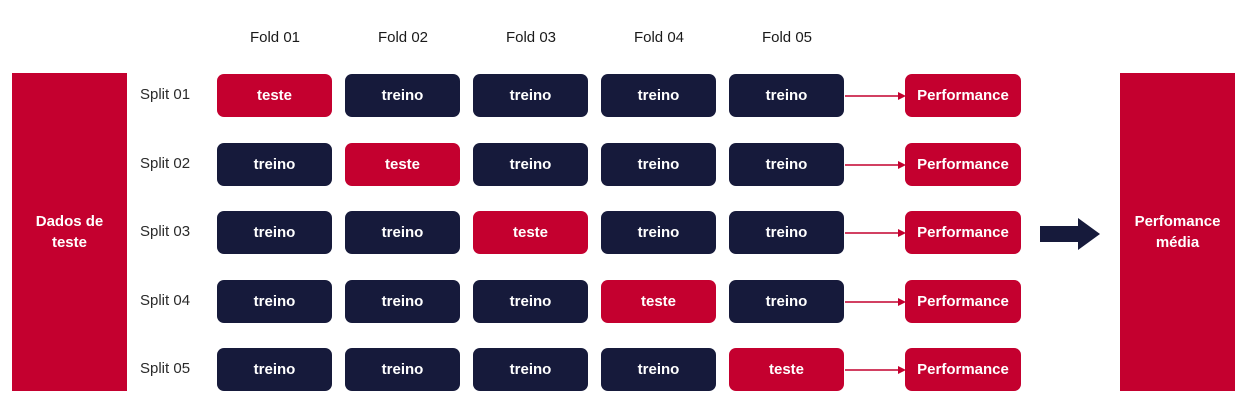 The height and width of the screenshot is (401, 1247). What do you see at coordinates (1070, 234) in the screenshot?
I see `aggregate-arrow-icon` at bounding box center [1070, 234].